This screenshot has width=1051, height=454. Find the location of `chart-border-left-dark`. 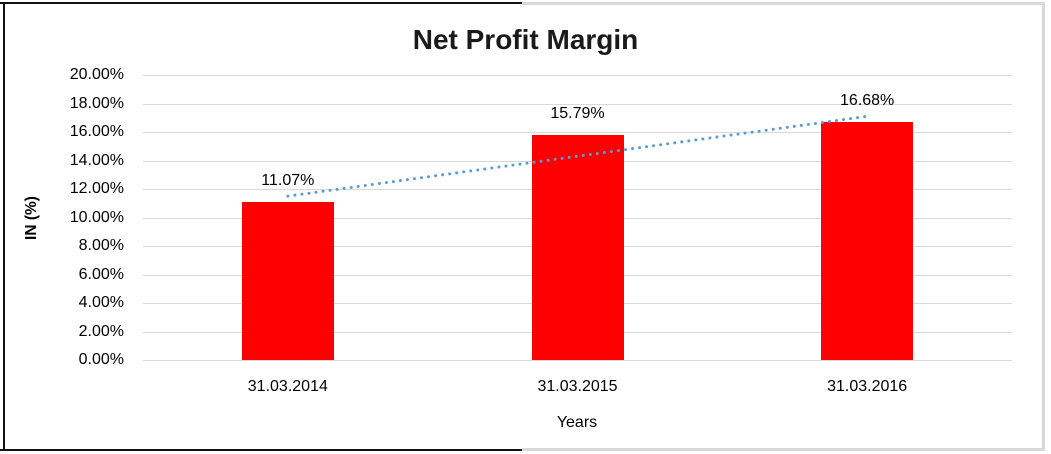

chart-border-left-dark is located at coordinates (4, 226).